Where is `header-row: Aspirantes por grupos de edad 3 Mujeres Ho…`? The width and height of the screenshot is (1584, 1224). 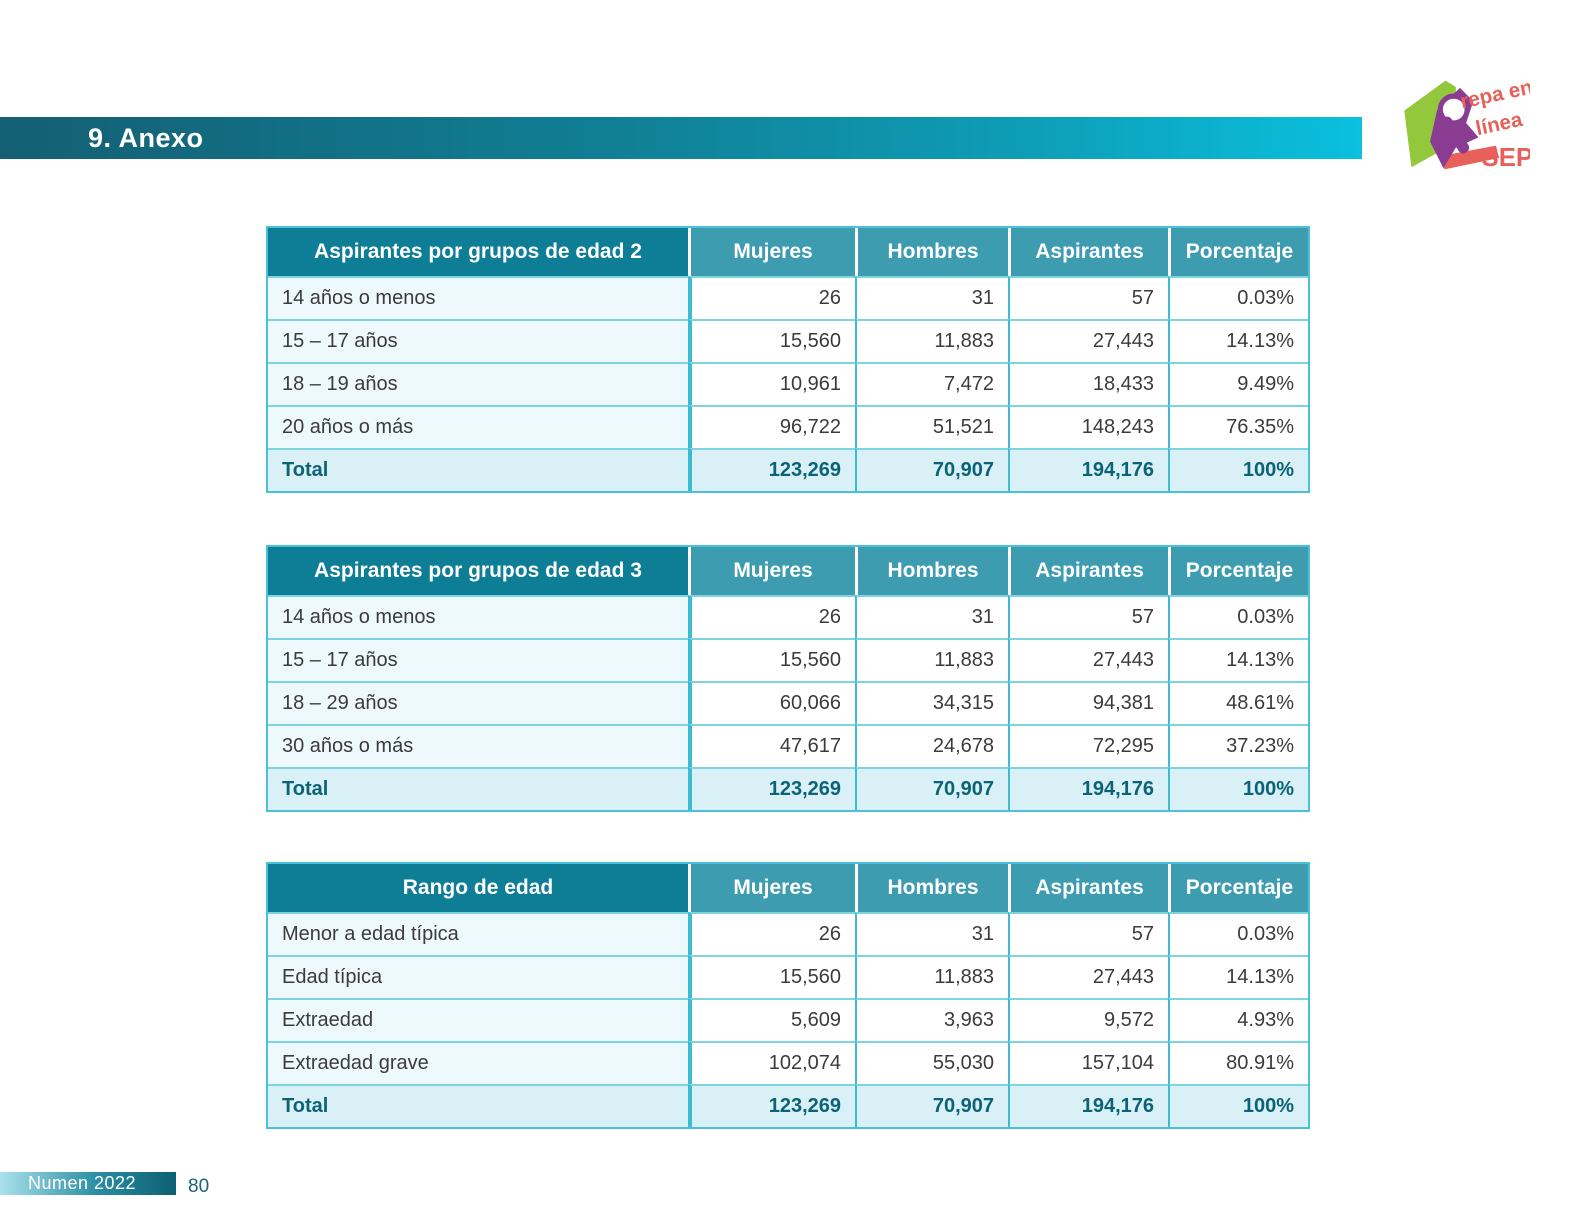
header-row: Aspirantes por grupos de edad 3 Mujeres Ho… is located at coordinates (788, 571).